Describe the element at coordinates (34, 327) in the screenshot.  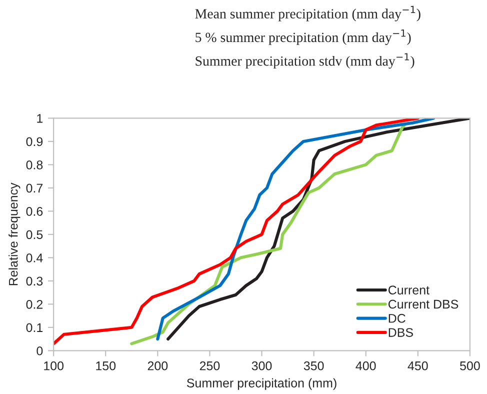
I see `y-tick-label: 0.1` at that location.